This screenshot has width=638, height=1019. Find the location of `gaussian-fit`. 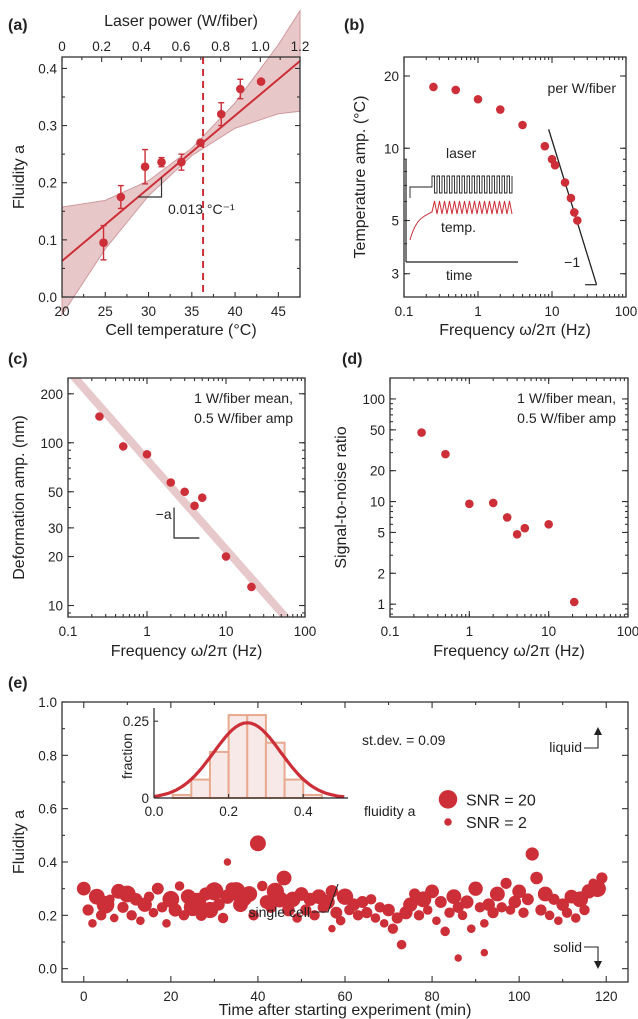

gaussian-fit is located at coordinates (249, 760).